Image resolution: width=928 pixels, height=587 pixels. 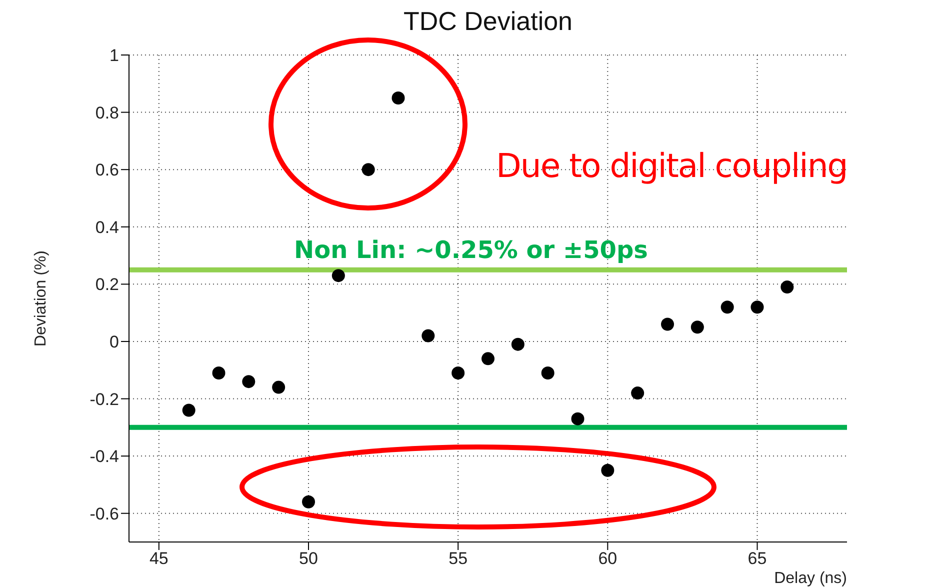 What do you see at coordinates (104, 399) in the screenshot?
I see `y-tick-label: -0.2` at bounding box center [104, 399].